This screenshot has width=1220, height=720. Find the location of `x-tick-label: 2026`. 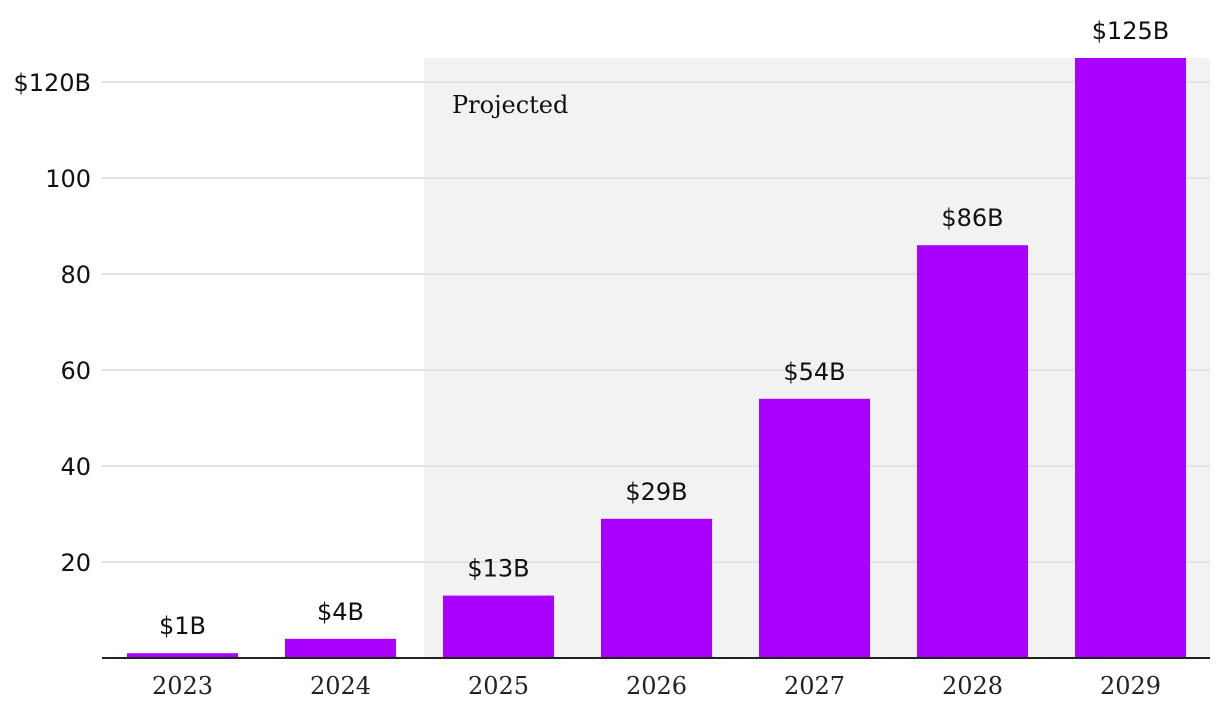

x-tick-label: 2026 is located at coordinates (656, 686).